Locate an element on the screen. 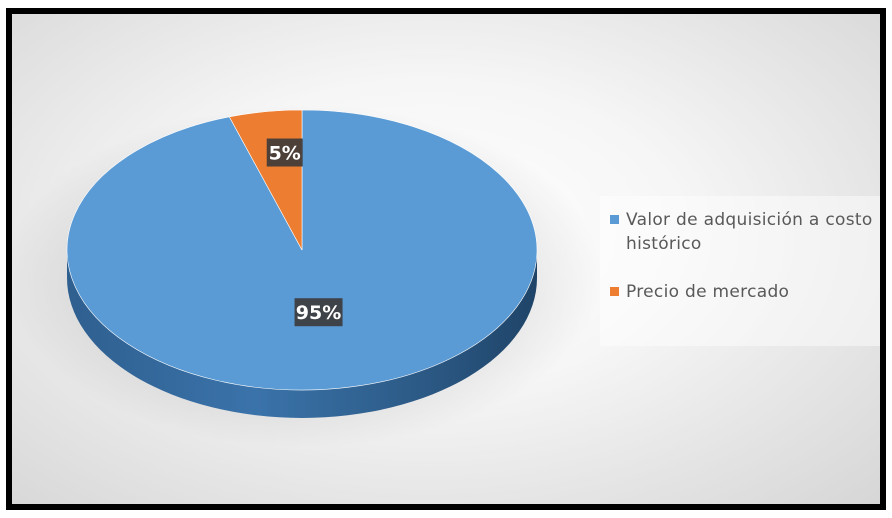 This screenshot has width=892, height=518. data-label: 5% is located at coordinates (285, 154).